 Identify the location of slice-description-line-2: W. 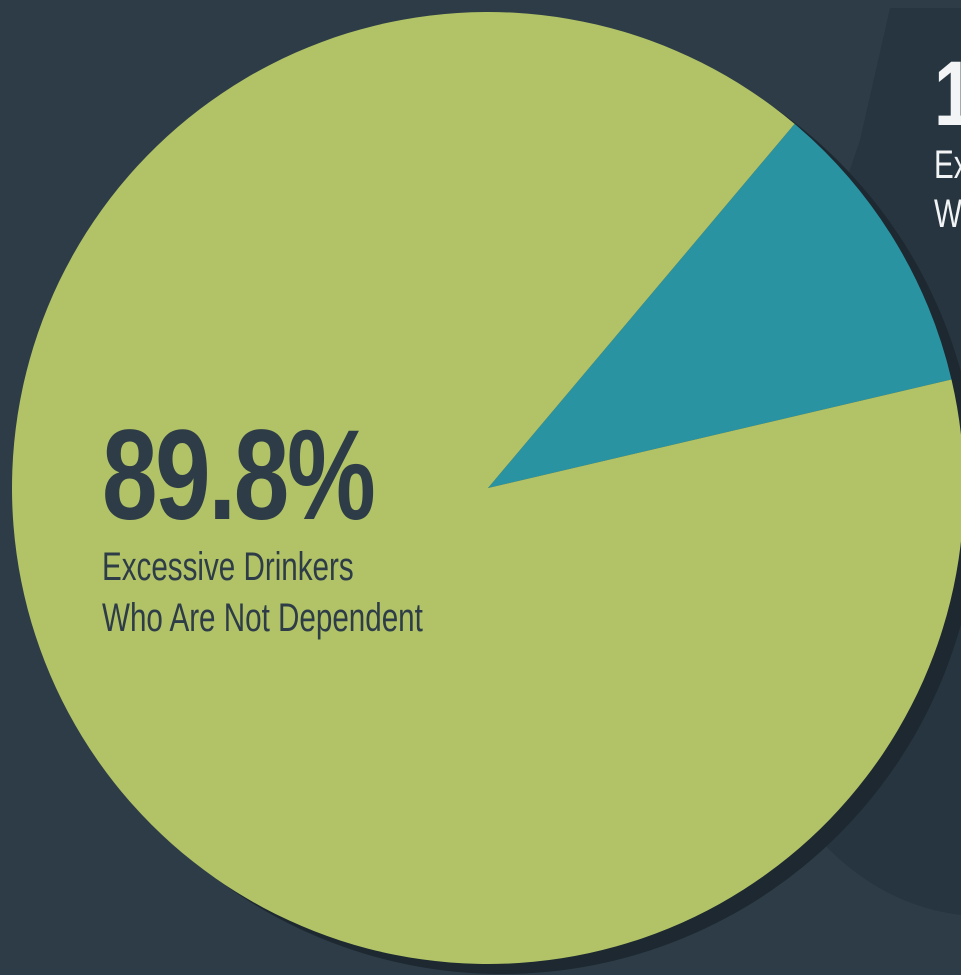
(947, 213).